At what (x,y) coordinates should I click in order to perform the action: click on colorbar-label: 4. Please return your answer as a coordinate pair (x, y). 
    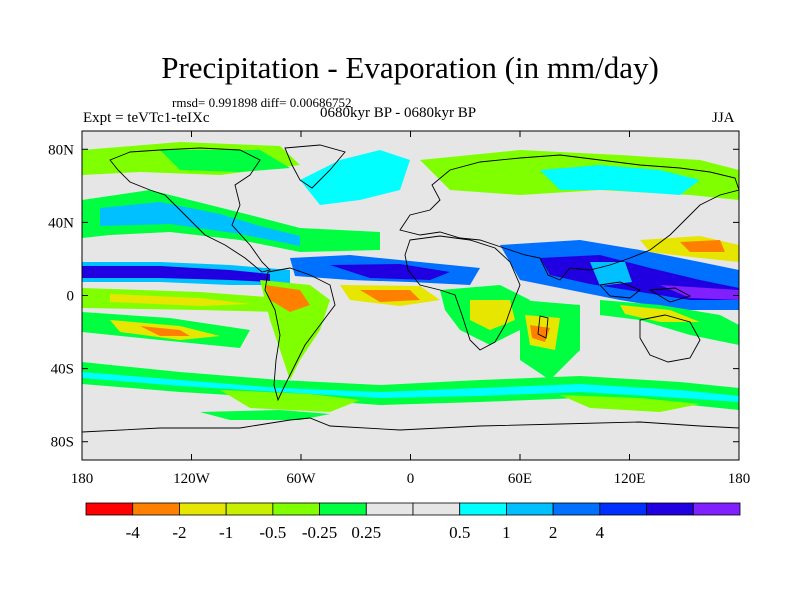
    Looking at the image, I should click on (600, 532).